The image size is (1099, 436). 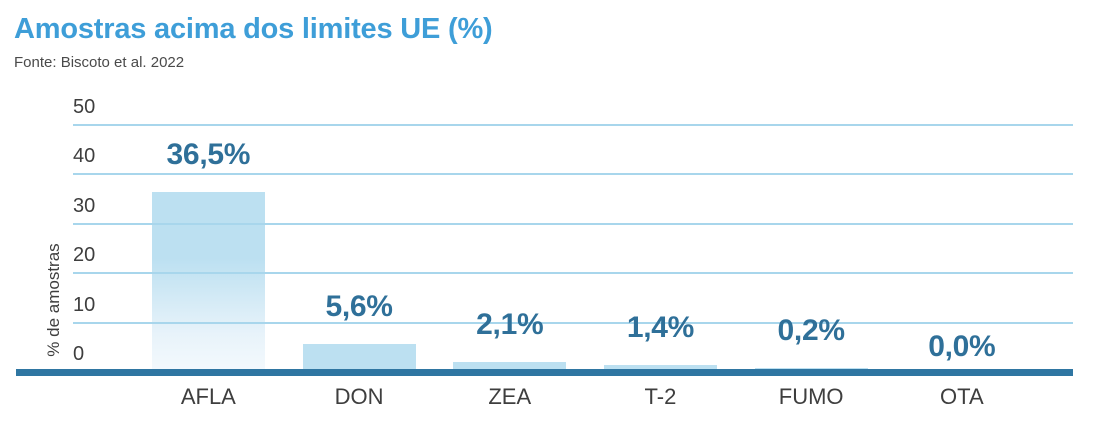 What do you see at coordinates (208, 396) in the screenshot?
I see `category-label-afla: AFLA` at bounding box center [208, 396].